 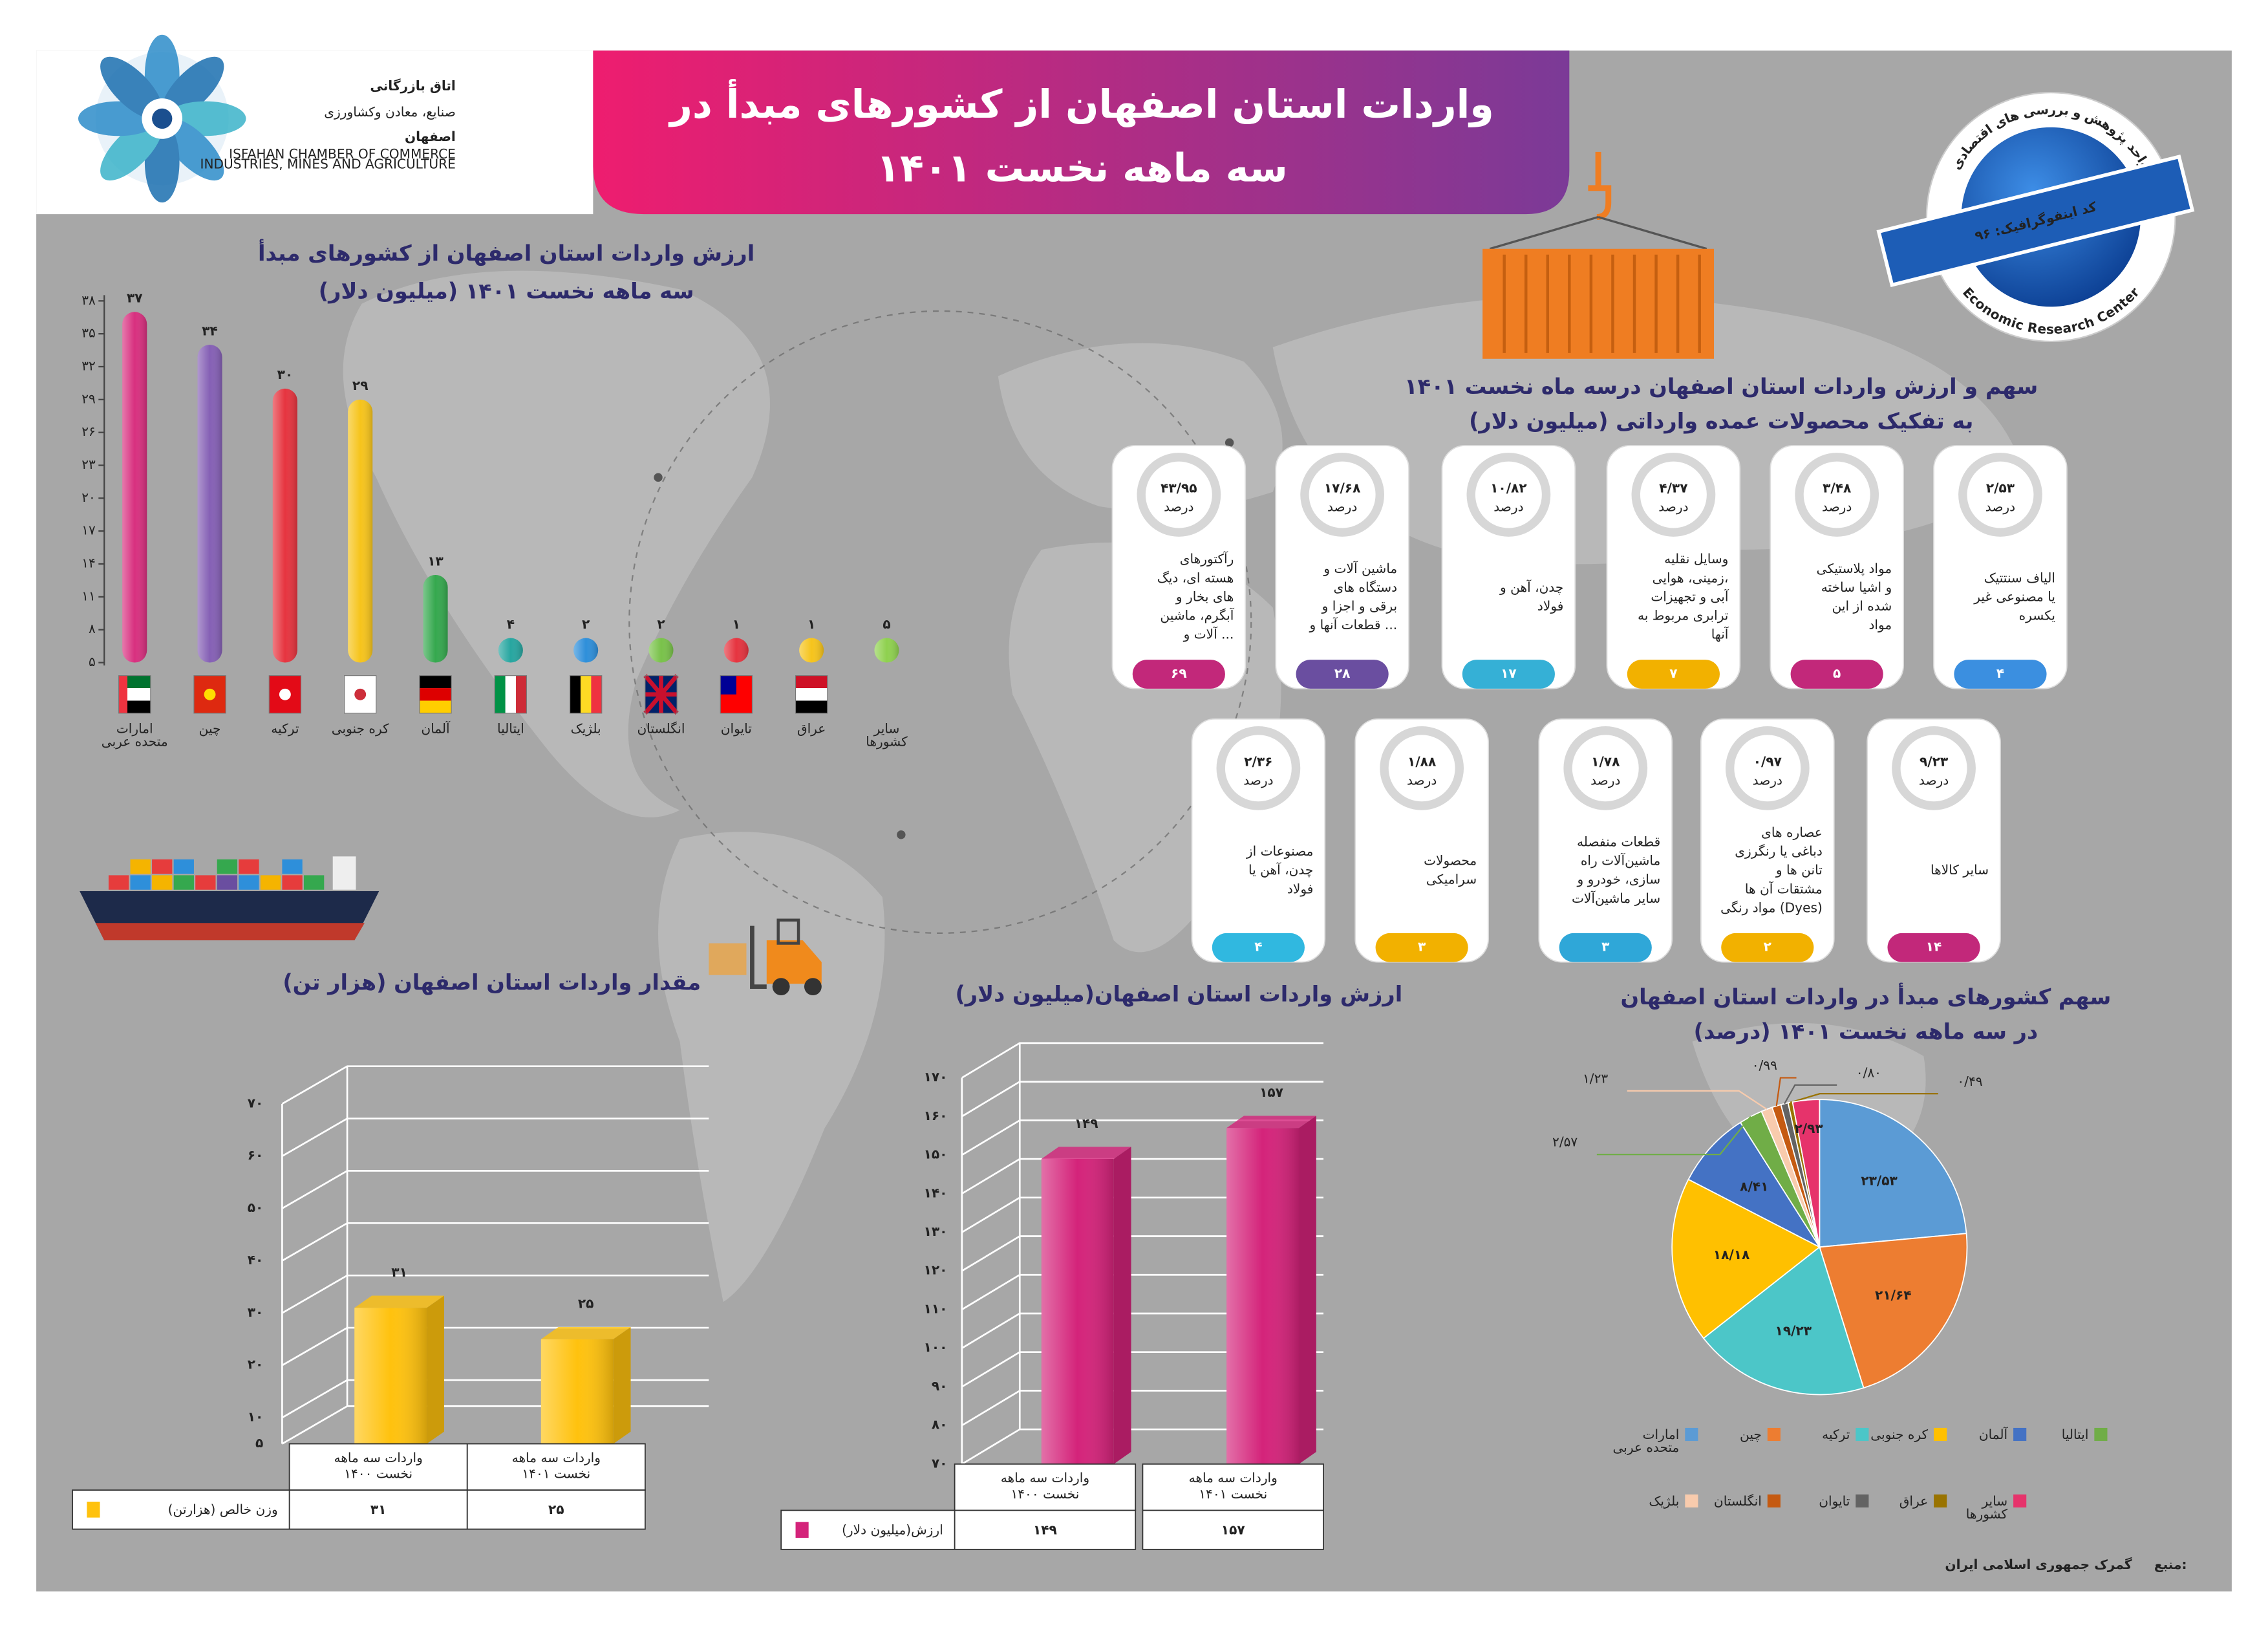 What do you see at coordinates (936, 1115) in the screenshot?
I see `y-tick-label: ۱۶۰` at bounding box center [936, 1115].